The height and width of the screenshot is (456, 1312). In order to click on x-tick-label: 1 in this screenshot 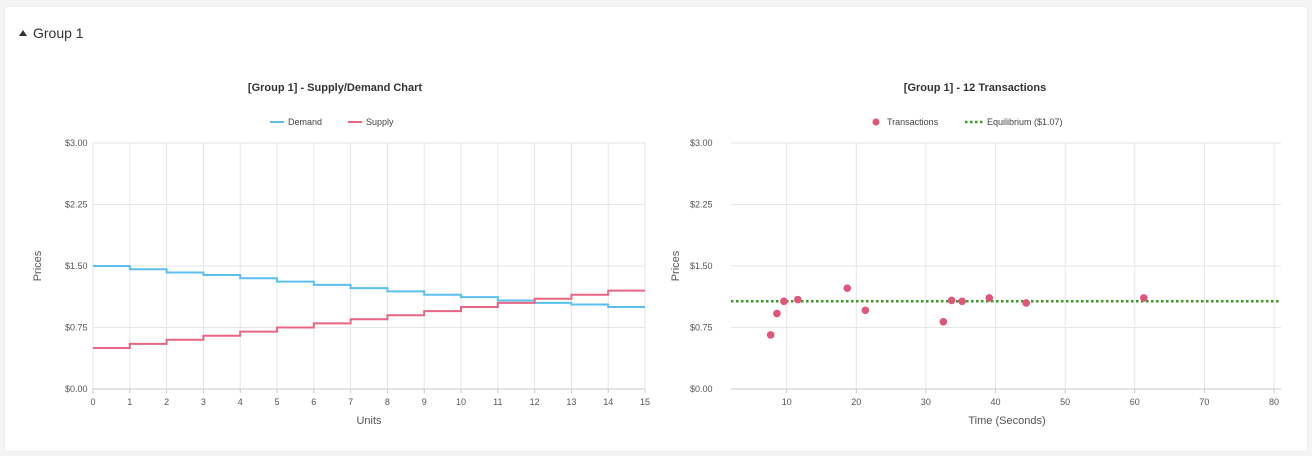, I will do `click(129, 402)`.